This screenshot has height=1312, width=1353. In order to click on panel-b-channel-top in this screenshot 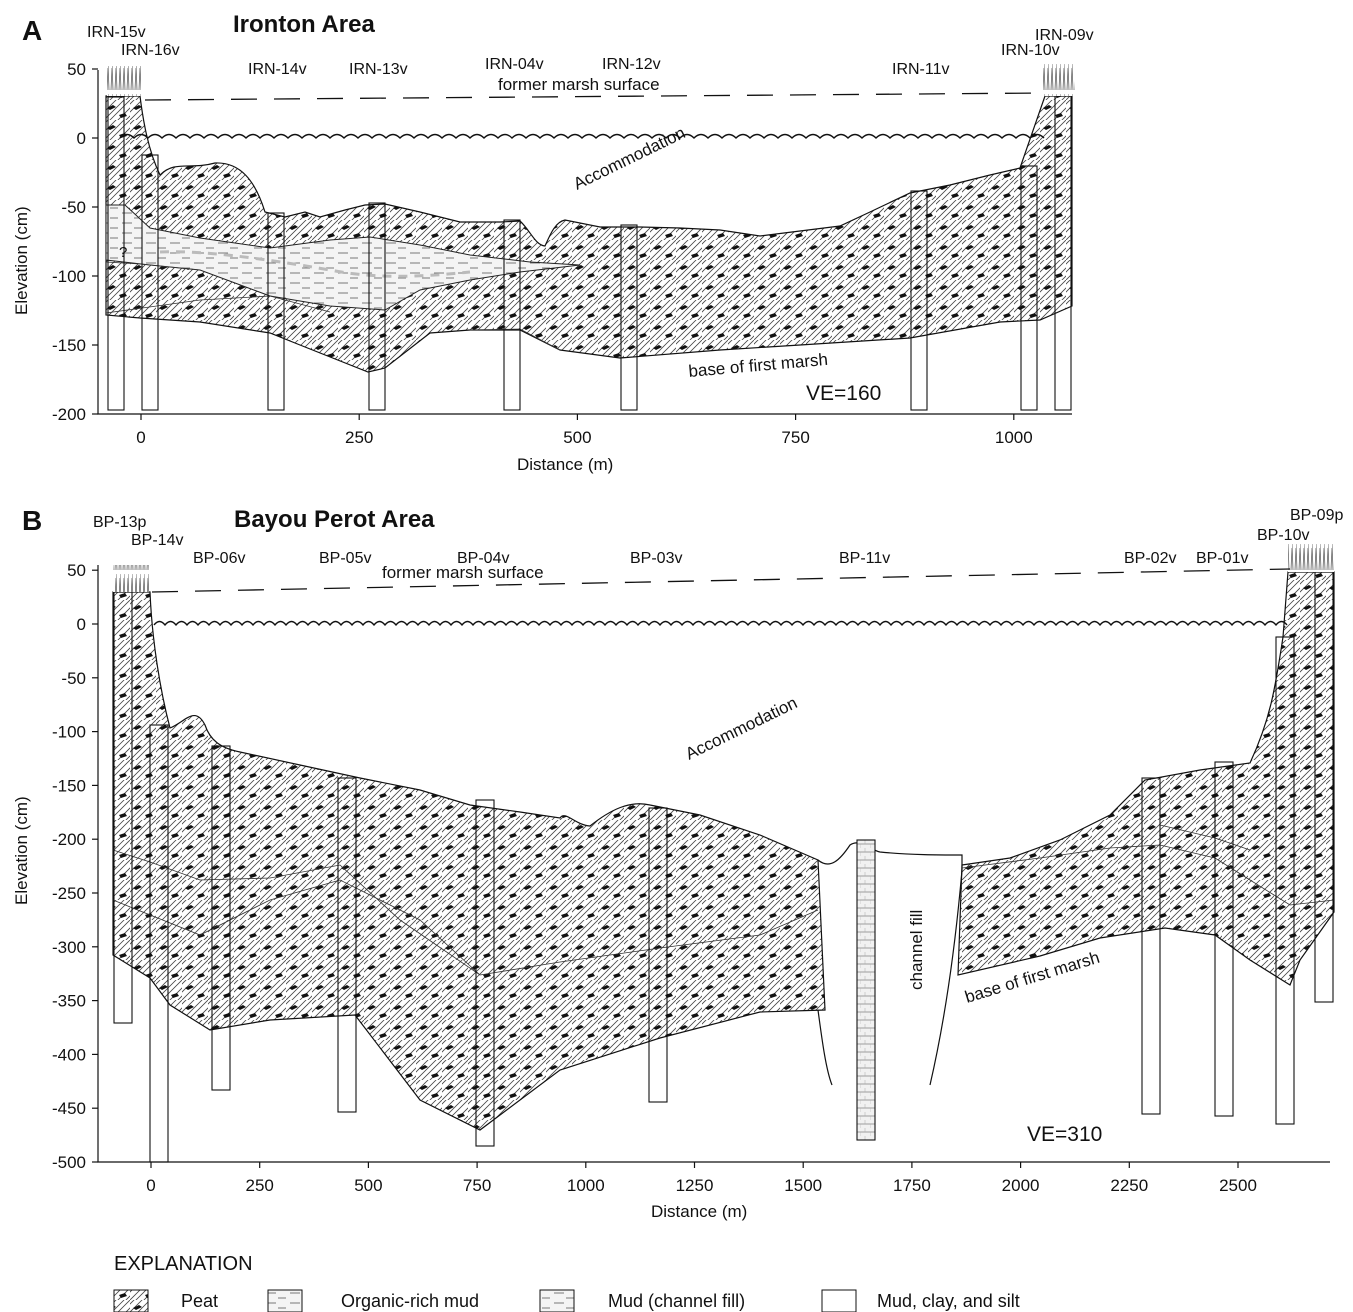, I will do `click(890, 856)`.